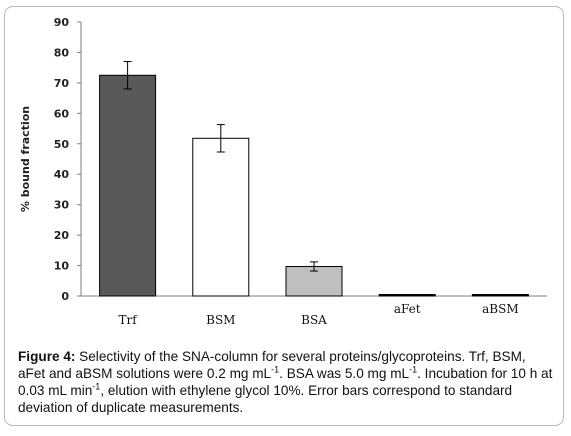 The height and width of the screenshot is (436, 571). I want to click on caption-sup-3: -1, so click(96, 386).